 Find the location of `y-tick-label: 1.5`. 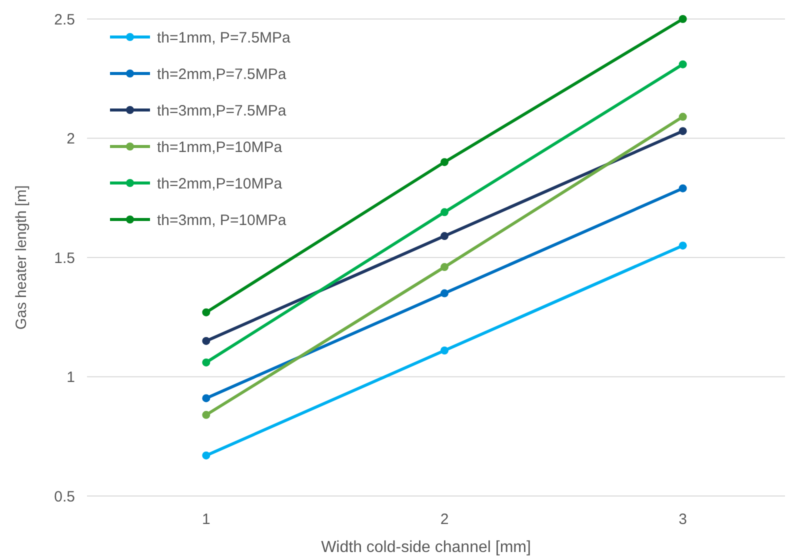

y-tick-label: 1.5 is located at coordinates (64, 258).